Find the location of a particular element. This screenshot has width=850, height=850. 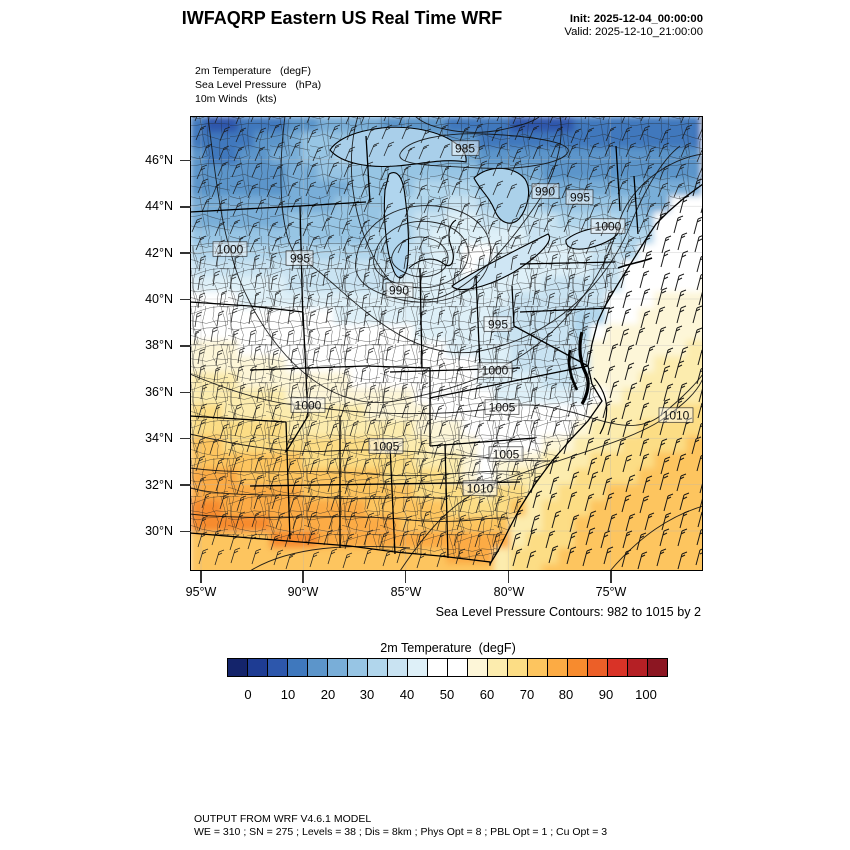

svg-text: 985 is located at coordinates (465, 148).